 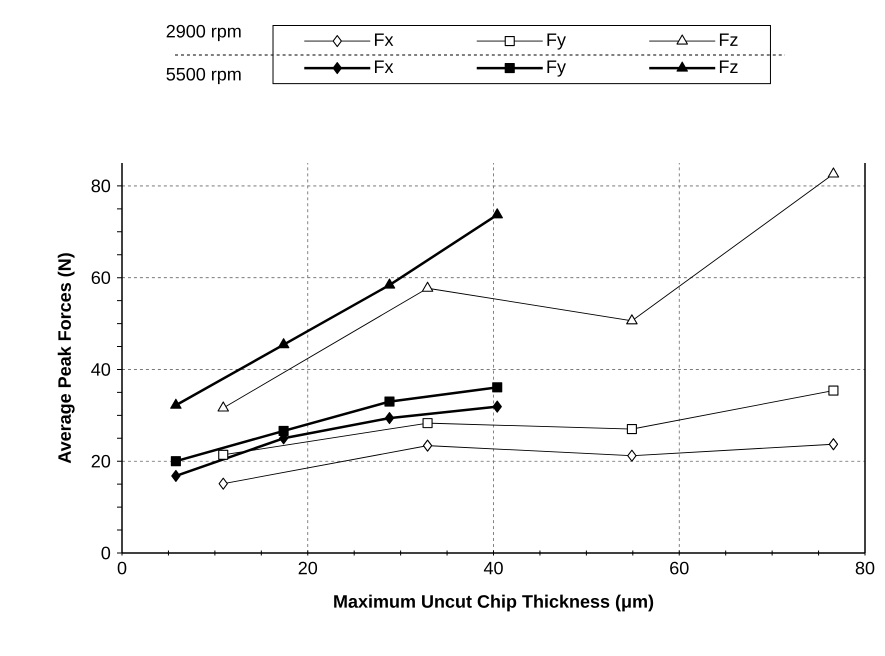 I want to click on x-tick-label: 0, so click(x=122, y=568).